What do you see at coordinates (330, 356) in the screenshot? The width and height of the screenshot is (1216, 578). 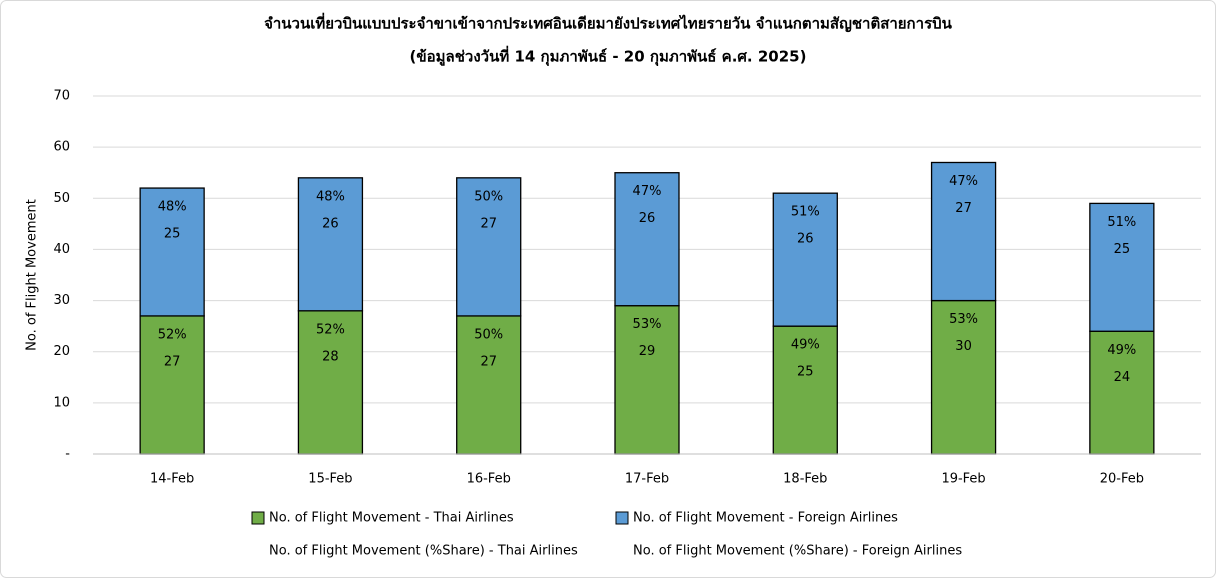 I see `value-label: 28` at bounding box center [330, 356].